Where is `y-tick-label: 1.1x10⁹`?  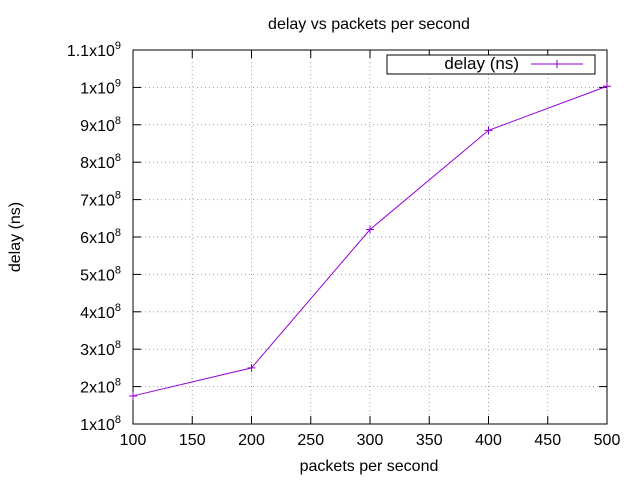
y-tick-label: 1.1x10⁹ is located at coordinates (94, 50).